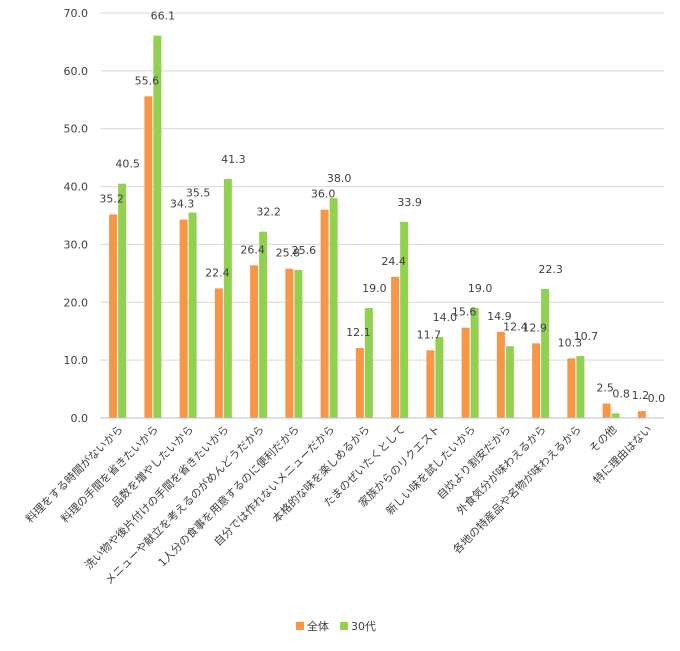 This screenshot has width=680, height=651. I want to click on data-label-zentai: 1.2, so click(641, 395).